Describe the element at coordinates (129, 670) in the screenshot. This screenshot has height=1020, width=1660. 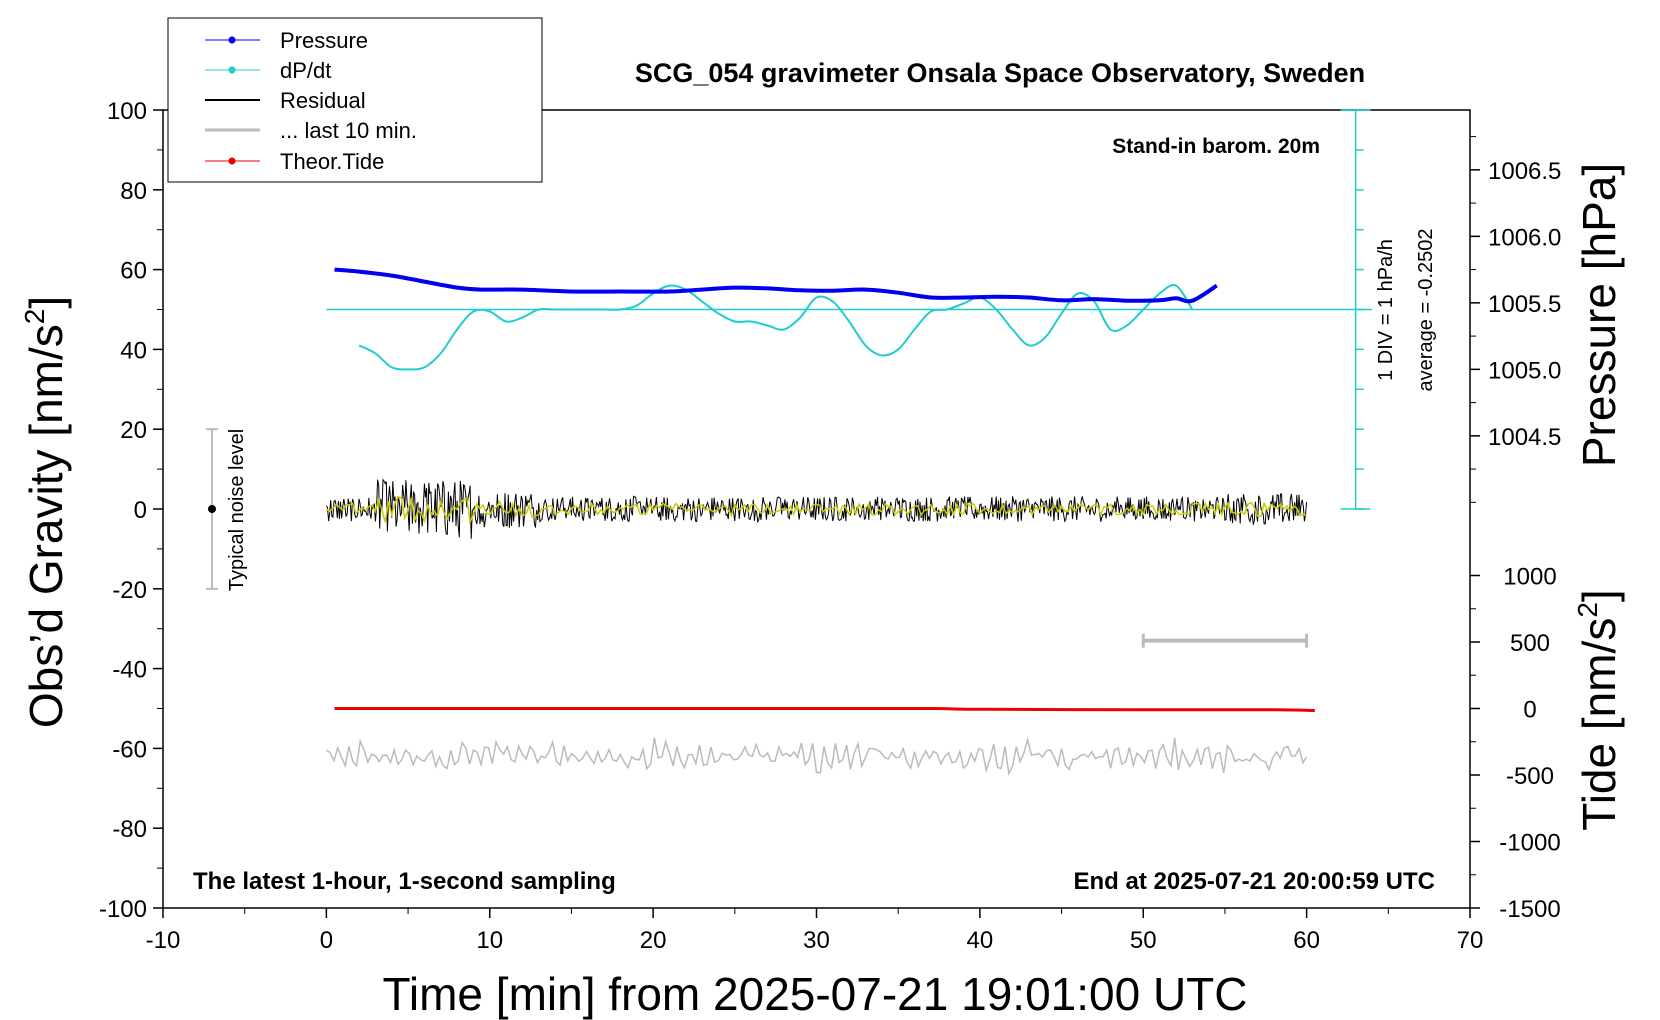
I see `y-tick-label: -40` at that location.